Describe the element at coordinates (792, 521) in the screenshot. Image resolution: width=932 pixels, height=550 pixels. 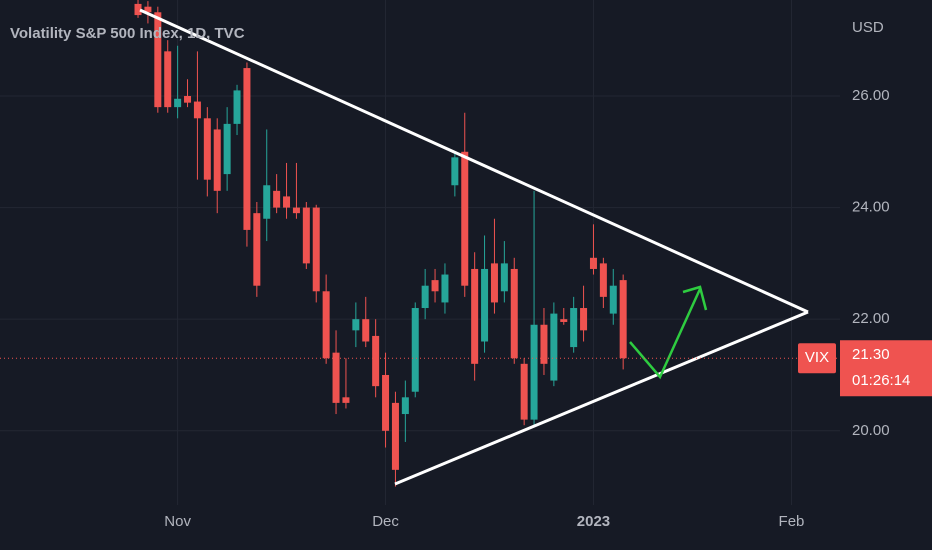
I see `x-tick-label: Feb` at that location.